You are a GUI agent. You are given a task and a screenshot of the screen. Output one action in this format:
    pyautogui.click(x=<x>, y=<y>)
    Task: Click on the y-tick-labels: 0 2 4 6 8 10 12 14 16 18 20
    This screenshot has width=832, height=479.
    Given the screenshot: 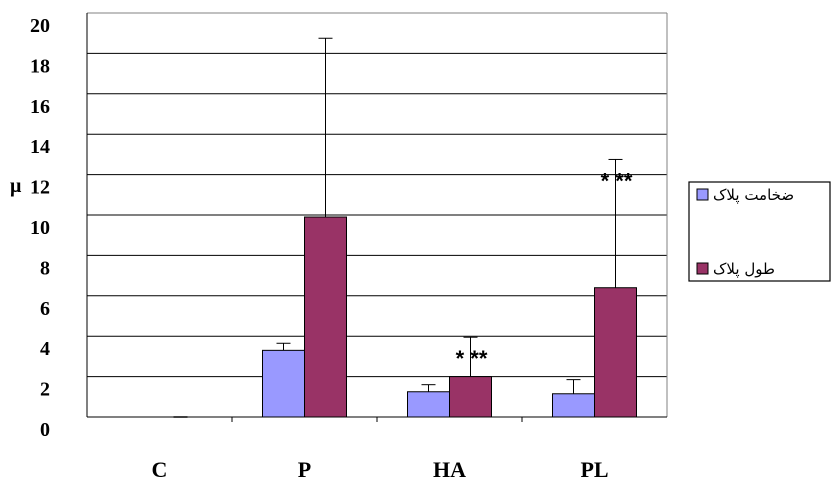 What is the action you would take?
    pyautogui.click(x=40, y=228)
    